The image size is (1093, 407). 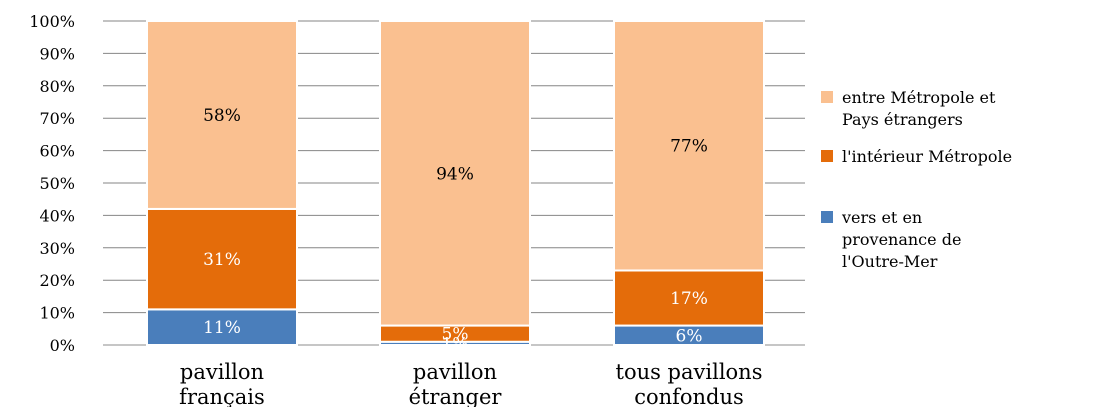 What do you see at coordinates (689, 383) in the screenshot?
I see `x-category-label: tous pavillons confondus` at bounding box center [689, 383].